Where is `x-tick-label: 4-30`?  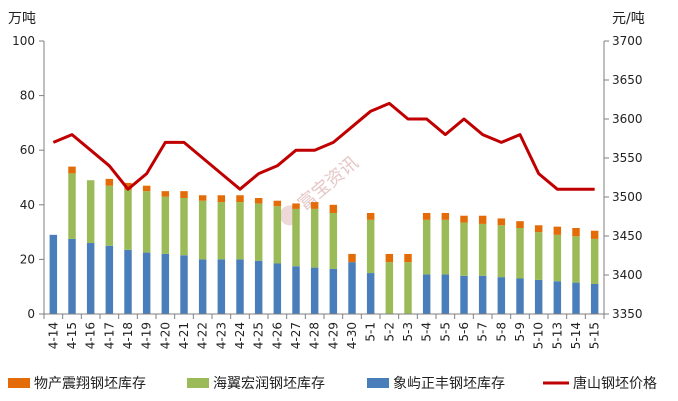 x-tick-label: 4-30 is located at coordinates (352, 335).